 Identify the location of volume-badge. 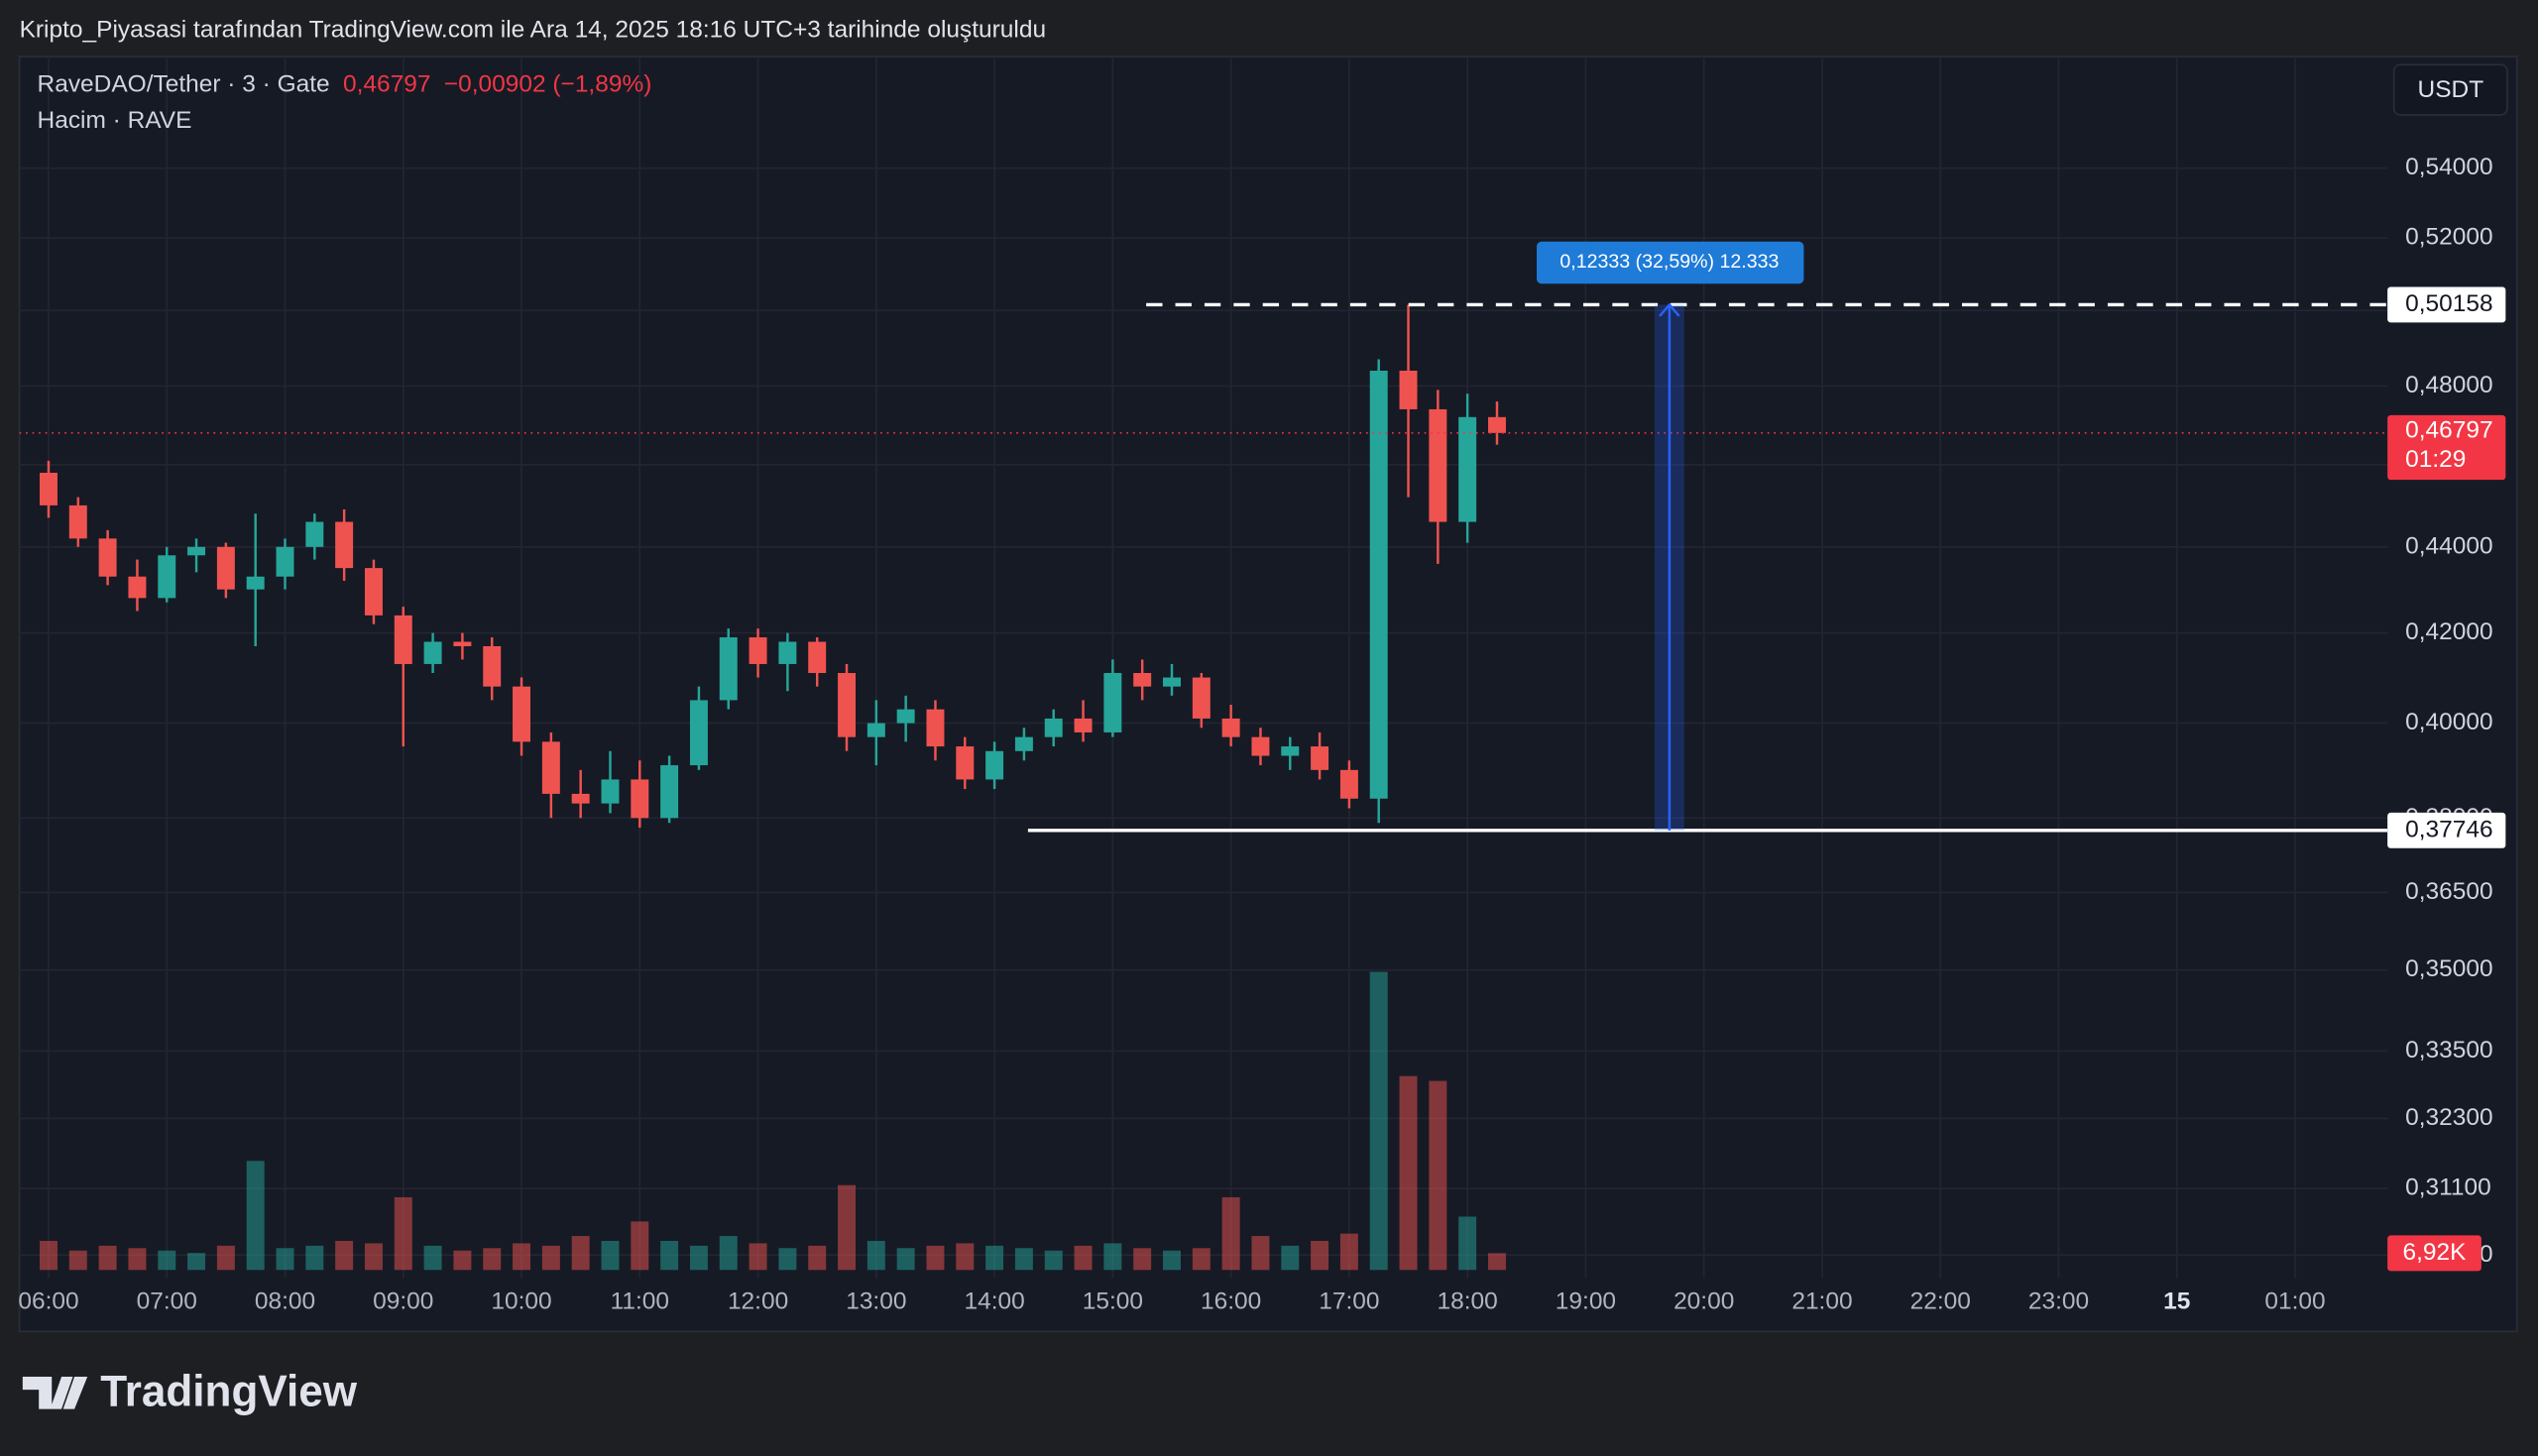
(2434, 1253).